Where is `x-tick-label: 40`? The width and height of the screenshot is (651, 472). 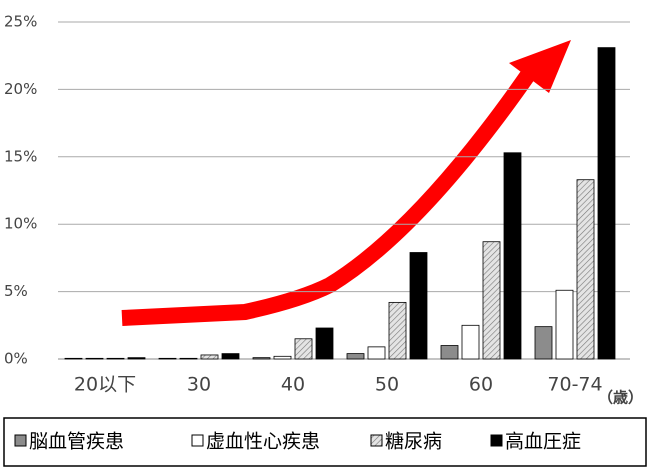
x-tick-label: 40 is located at coordinates (293, 385).